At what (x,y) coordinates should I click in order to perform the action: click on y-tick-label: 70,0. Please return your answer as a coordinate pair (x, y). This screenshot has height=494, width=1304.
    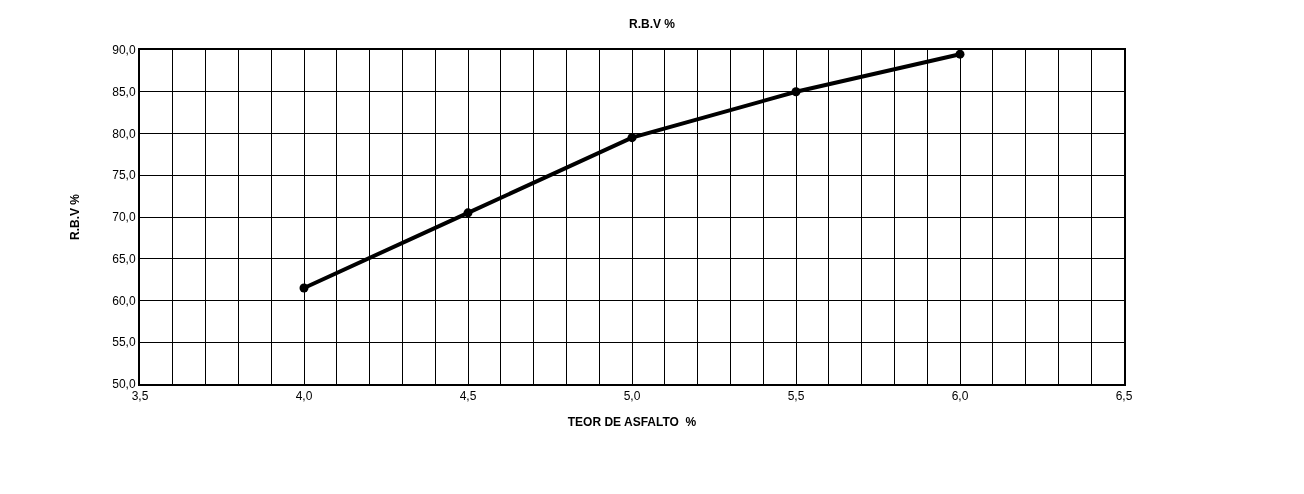
    Looking at the image, I should click on (124, 217).